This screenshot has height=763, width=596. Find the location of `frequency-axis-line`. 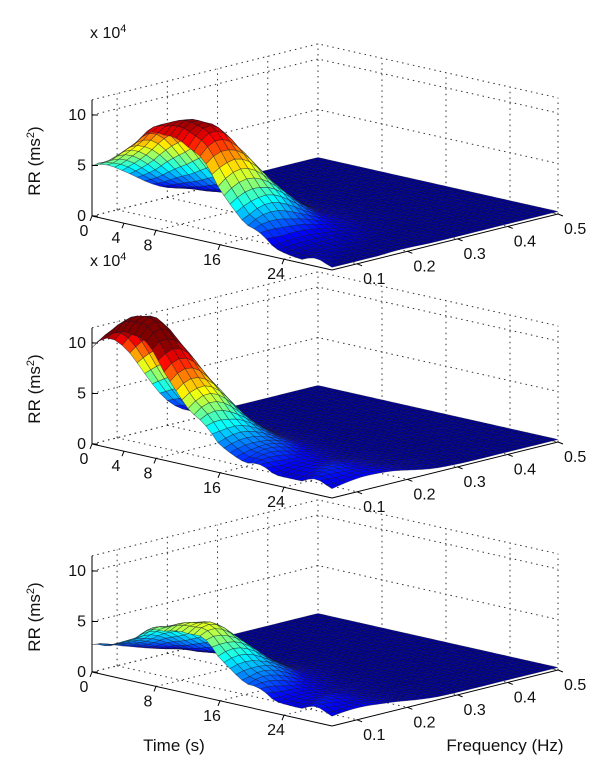

frequency-axis-line is located at coordinates (445, 242).